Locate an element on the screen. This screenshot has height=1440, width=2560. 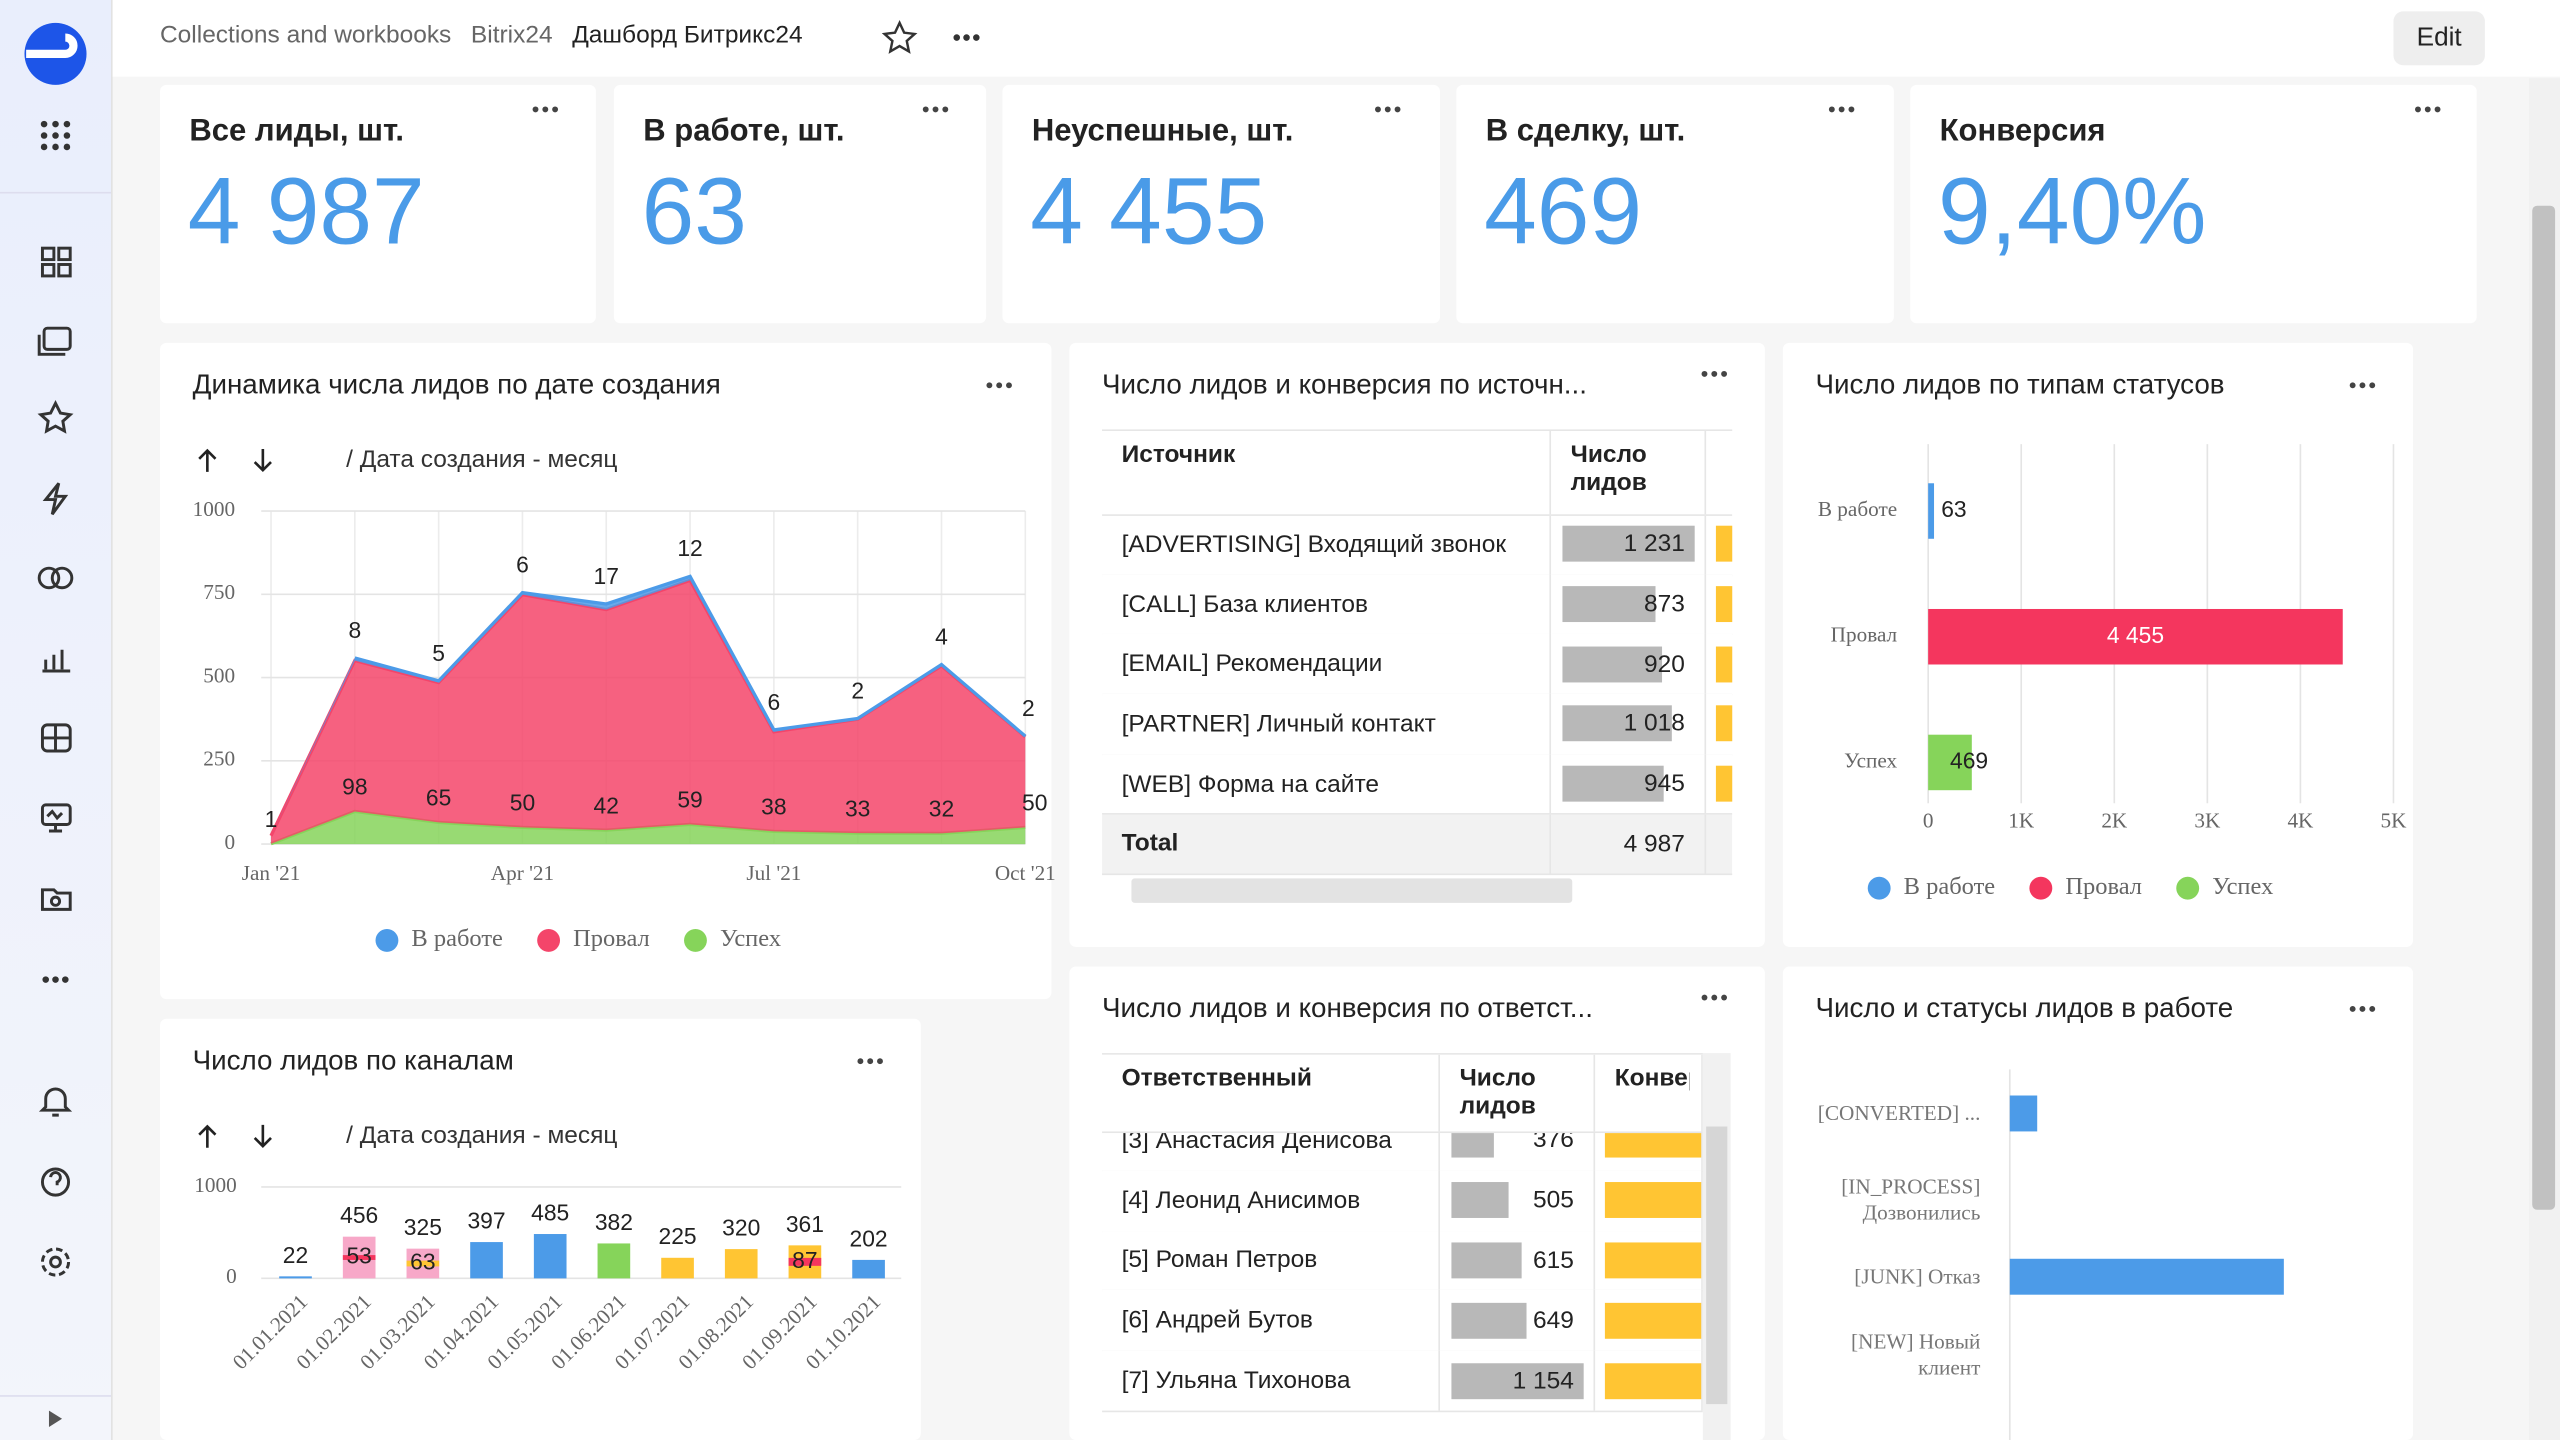
drill-path: / Дата создания - месяц is located at coordinates (482, 459).